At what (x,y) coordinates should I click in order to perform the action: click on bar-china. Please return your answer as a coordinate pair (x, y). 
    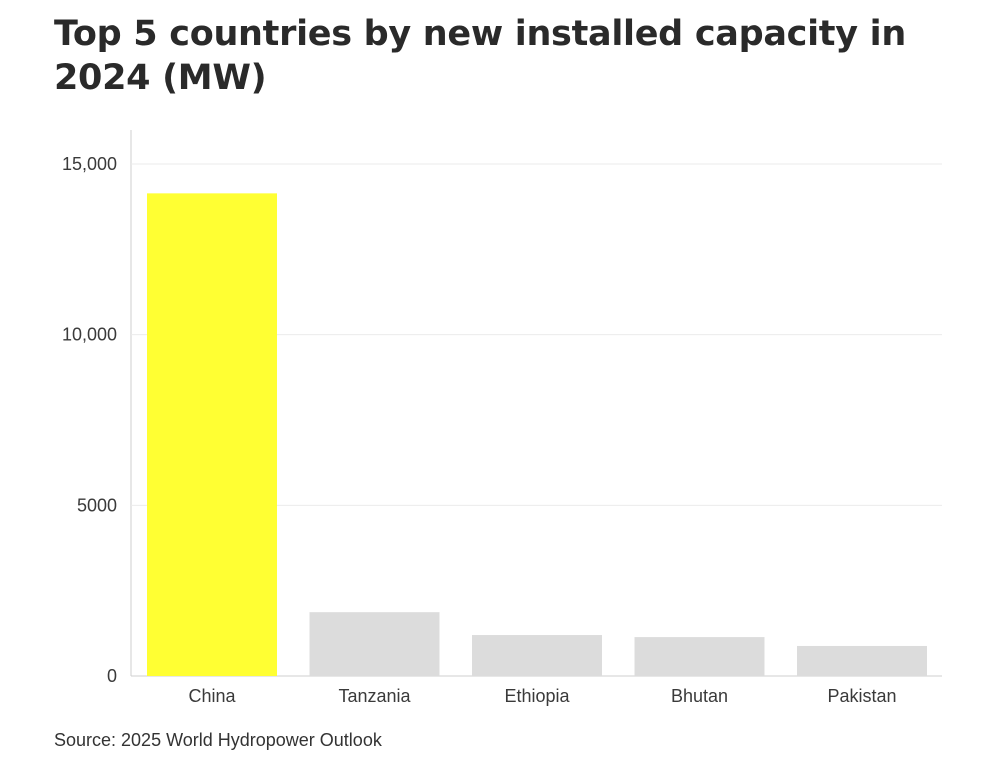
    Looking at the image, I should click on (212, 434).